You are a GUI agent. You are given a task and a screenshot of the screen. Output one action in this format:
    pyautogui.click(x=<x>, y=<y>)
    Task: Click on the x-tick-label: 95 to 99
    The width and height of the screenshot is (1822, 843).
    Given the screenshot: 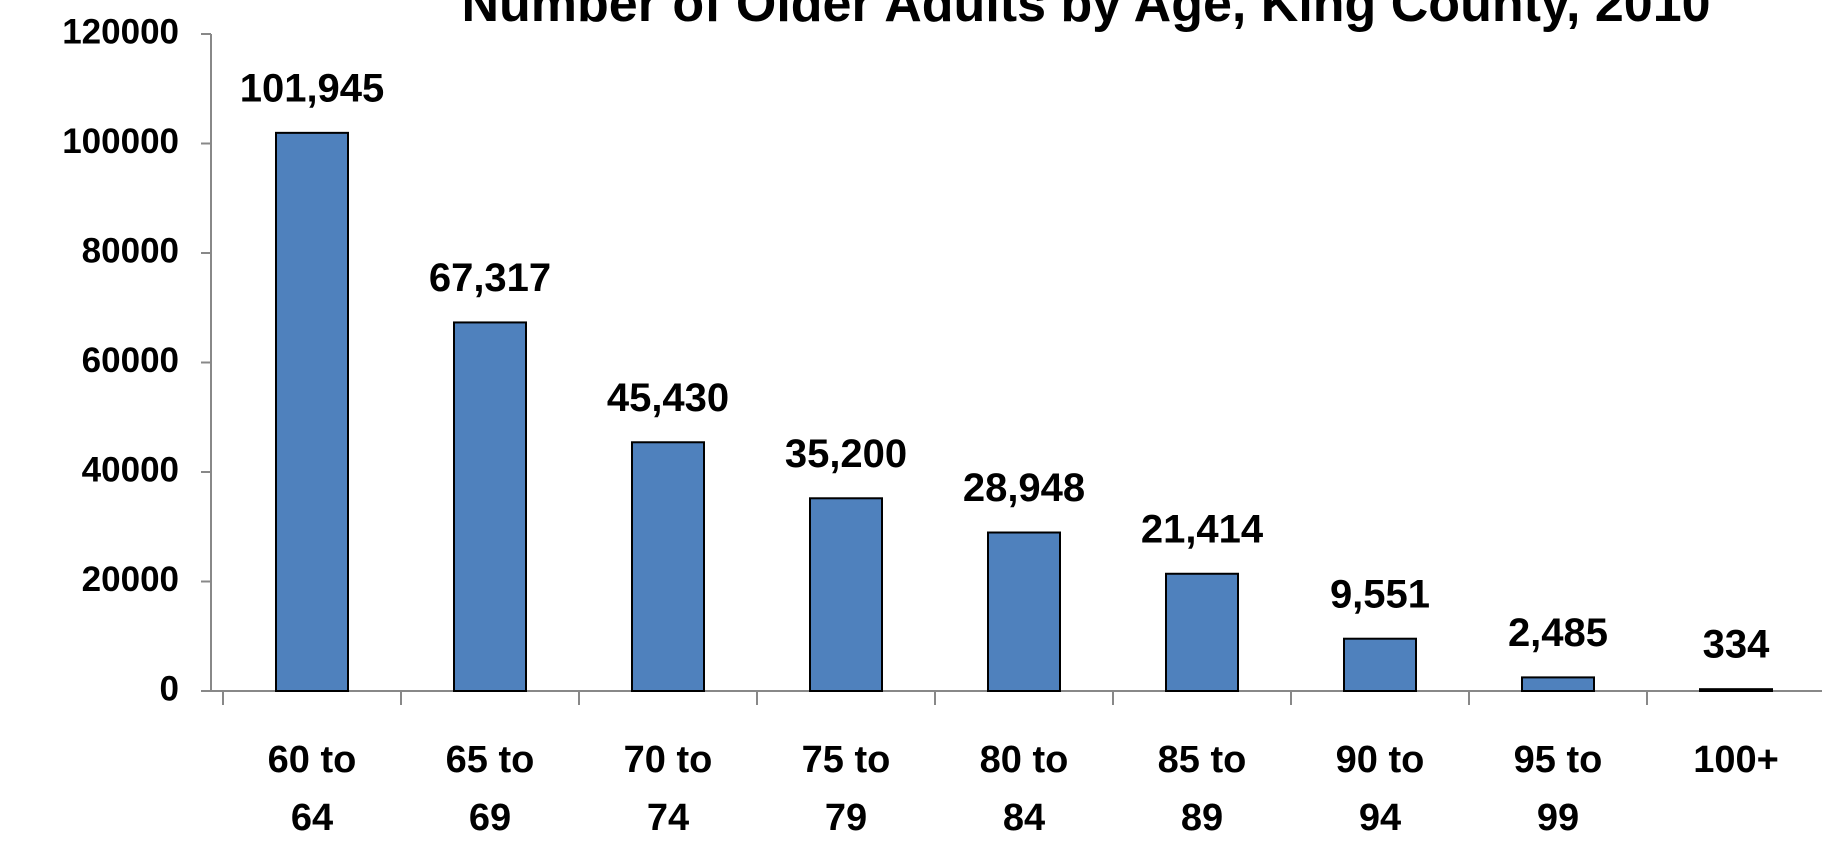 What is the action you would take?
    pyautogui.click(x=1558, y=789)
    